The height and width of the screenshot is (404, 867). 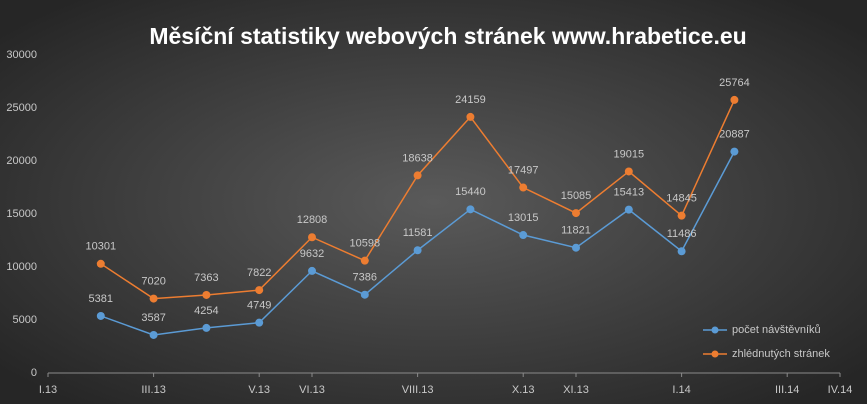 I want to click on x-tick-label: III.14, so click(x=787, y=390).